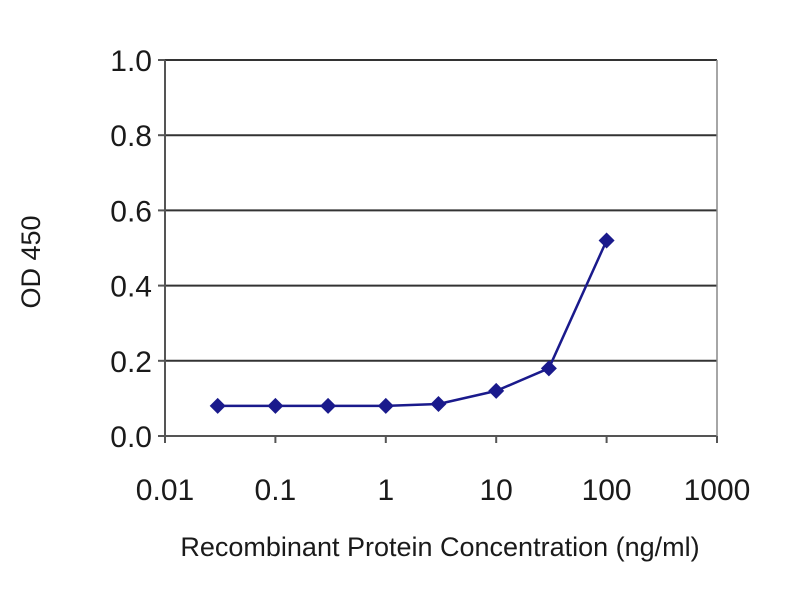 This screenshot has width=800, height=600. What do you see at coordinates (496, 490) in the screenshot?
I see `x-tick-label-3: 10` at bounding box center [496, 490].